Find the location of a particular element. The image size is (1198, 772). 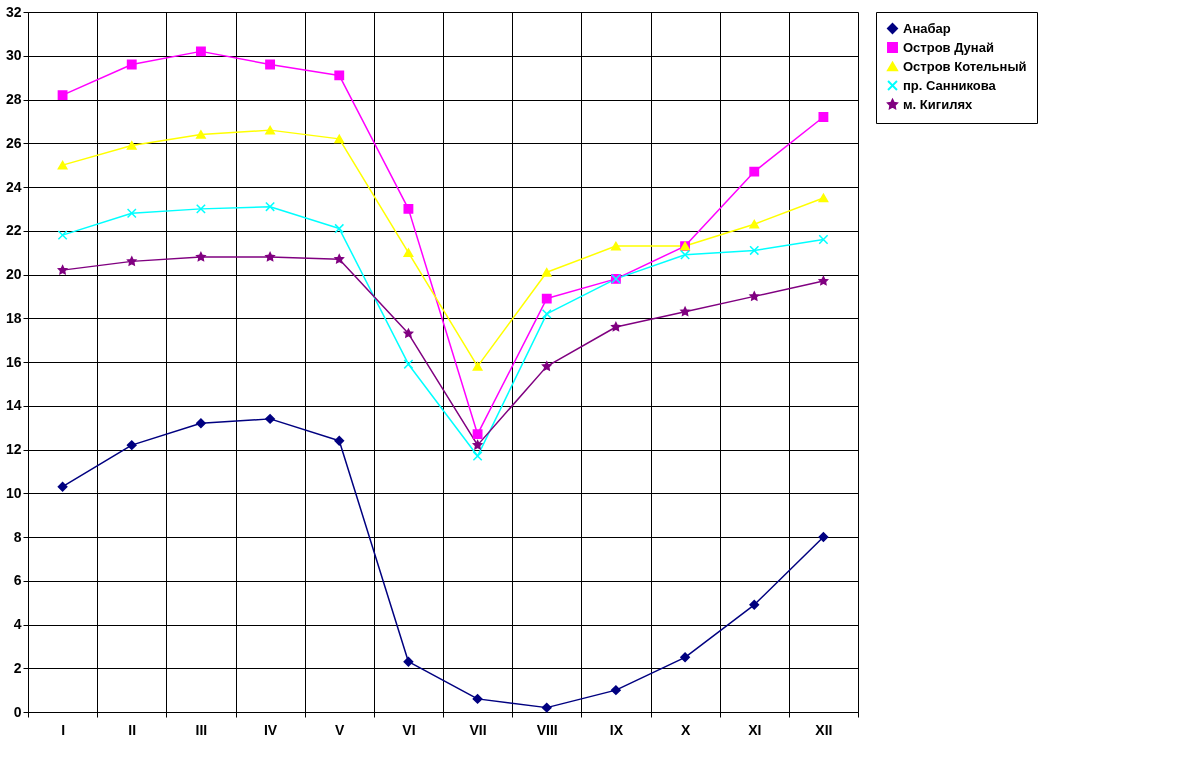

y-tick-label: 0 is located at coordinates (17, 711).